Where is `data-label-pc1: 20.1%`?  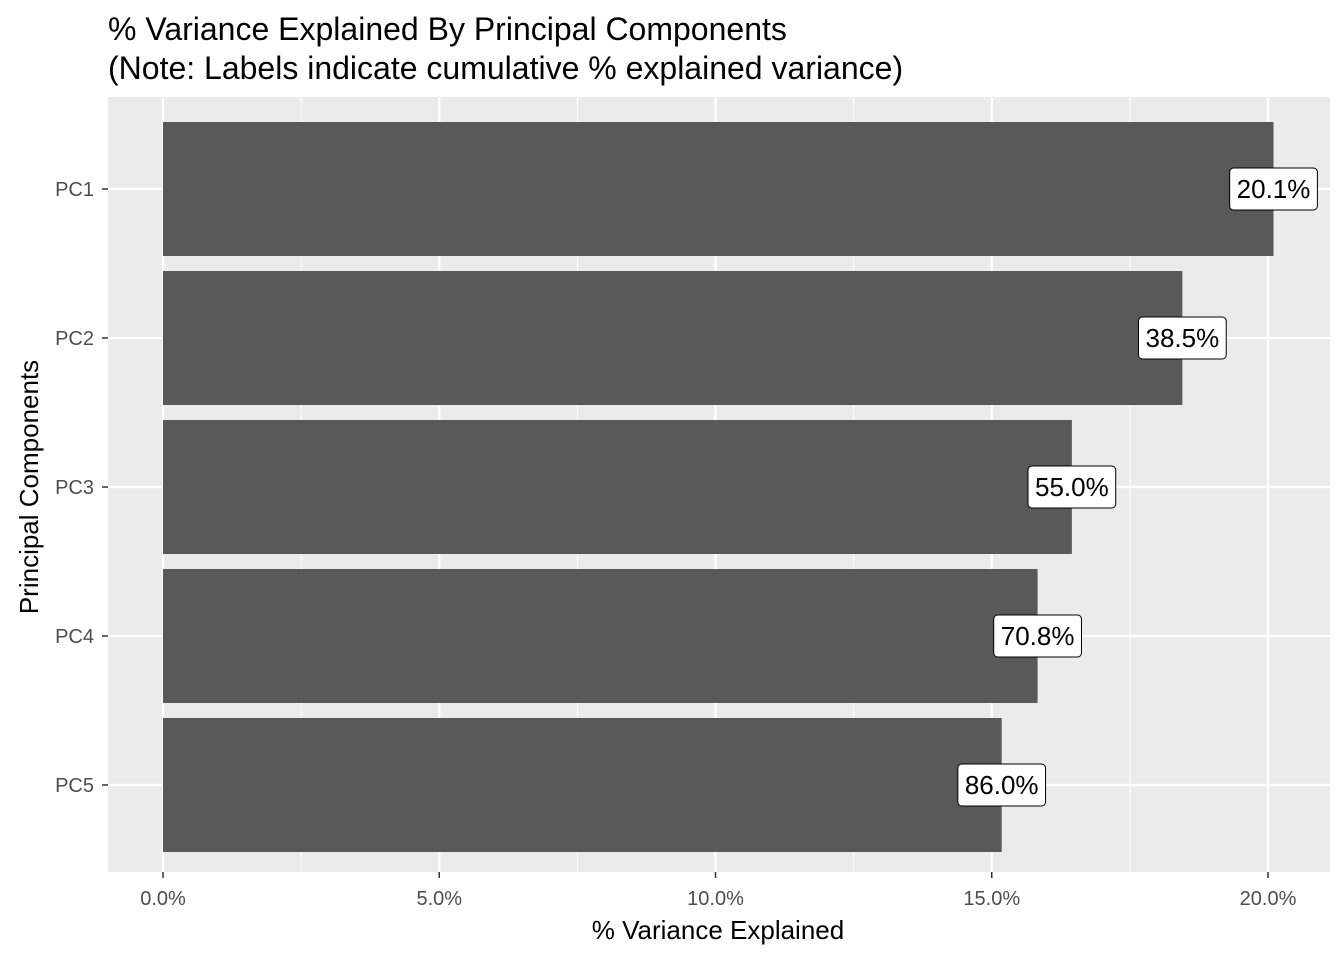 data-label-pc1: 20.1% is located at coordinates (1273, 189).